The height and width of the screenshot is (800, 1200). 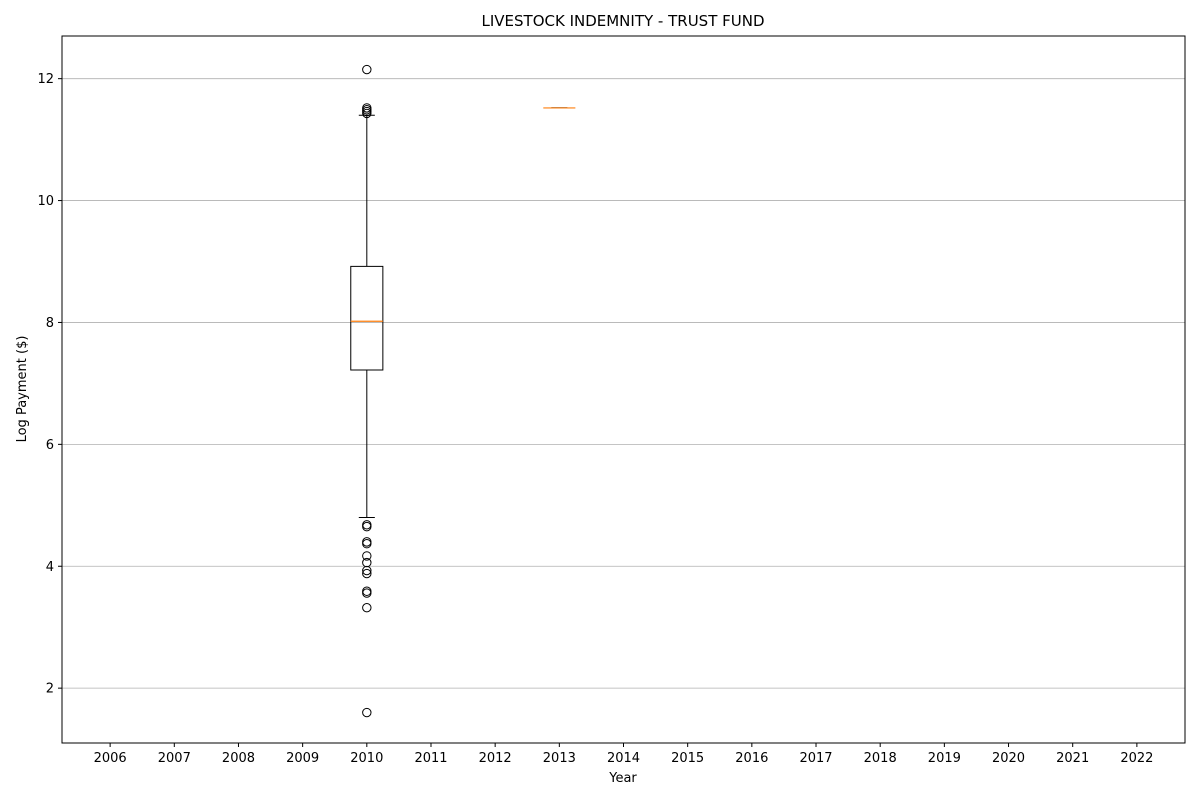 What do you see at coordinates (238, 758) in the screenshot?
I see `x-tick-label: 2008` at bounding box center [238, 758].